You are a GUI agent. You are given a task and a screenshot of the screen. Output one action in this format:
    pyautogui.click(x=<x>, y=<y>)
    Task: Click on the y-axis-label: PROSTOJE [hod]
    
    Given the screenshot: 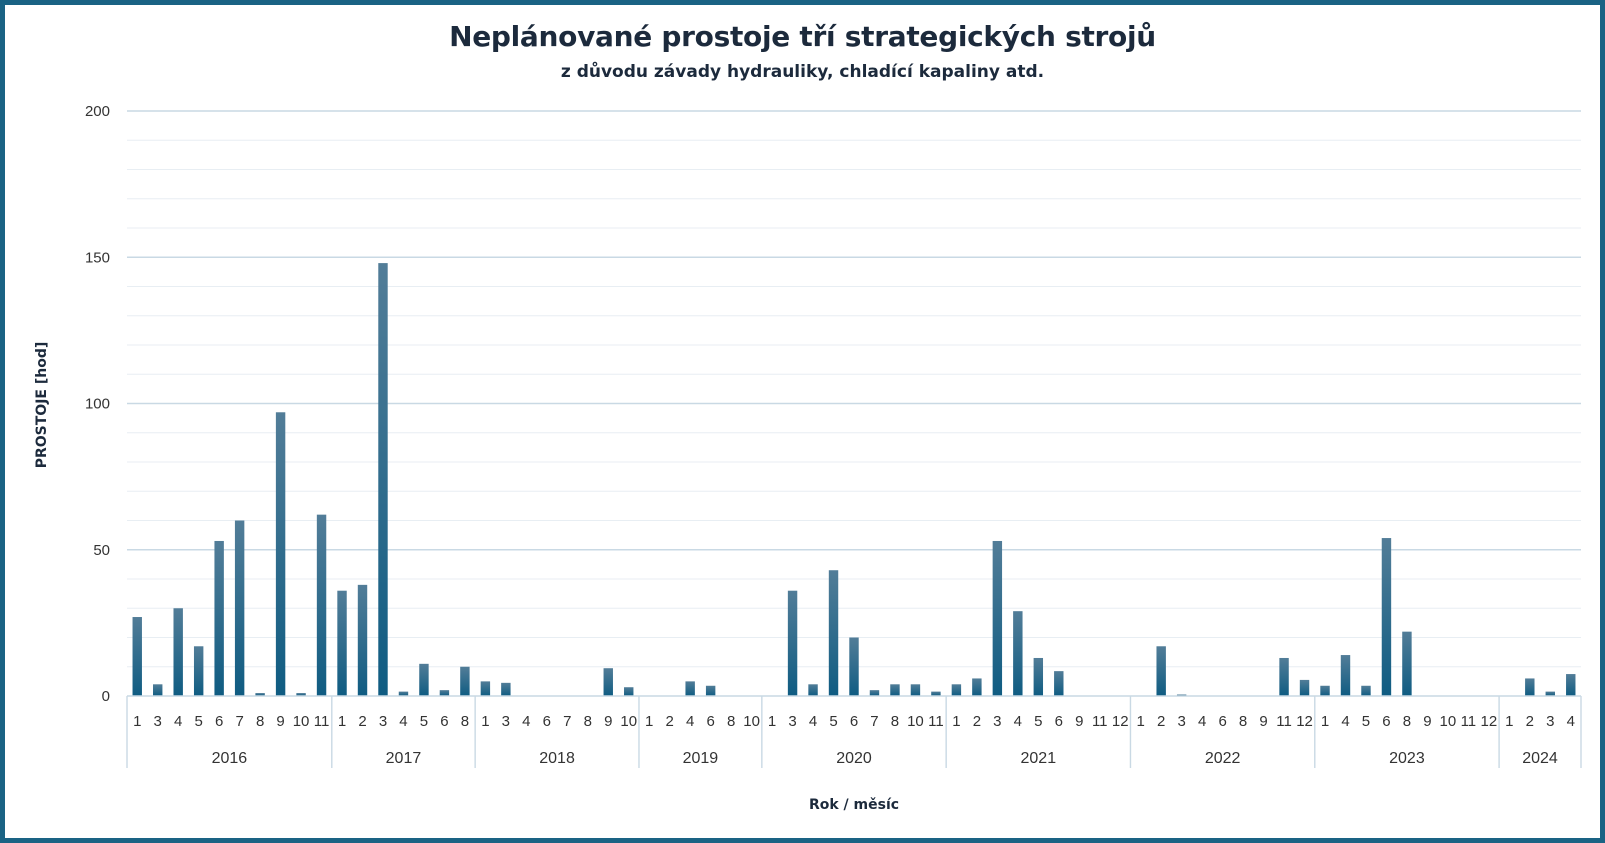 What is the action you would take?
    pyautogui.click(x=42, y=405)
    